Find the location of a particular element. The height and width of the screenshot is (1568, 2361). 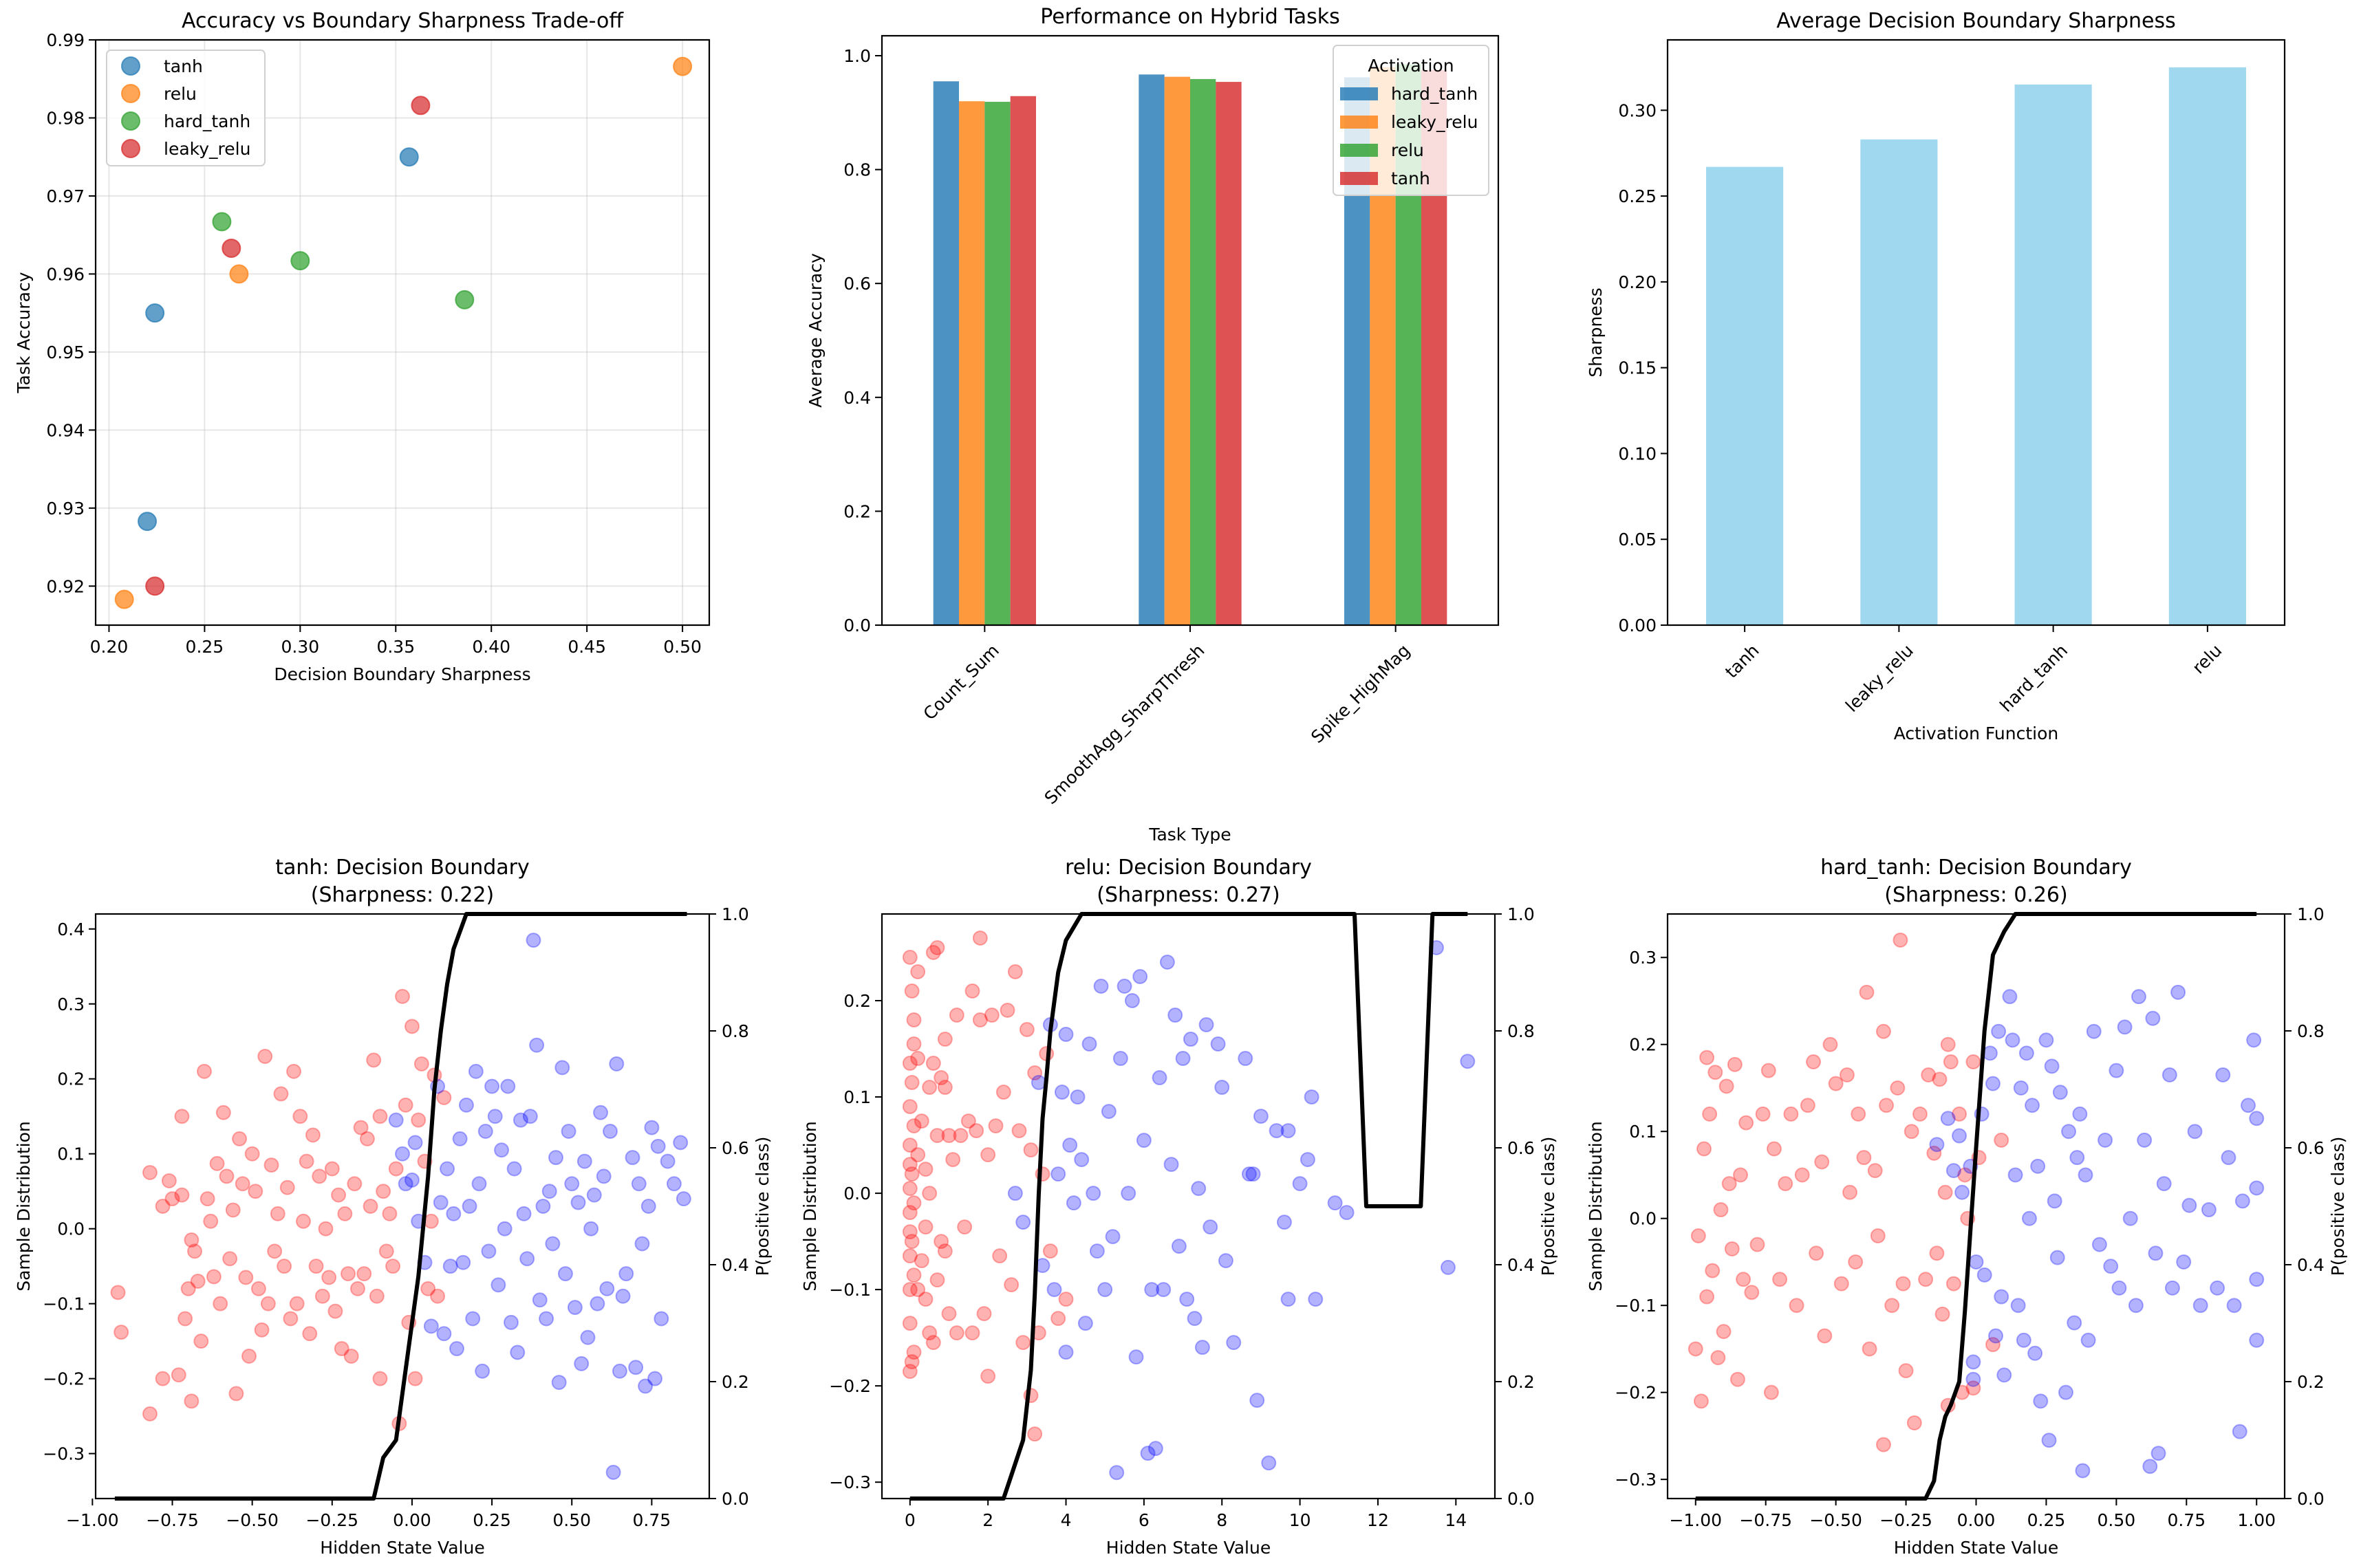

x-tick-label: 0.75 is located at coordinates (2186, 1520).